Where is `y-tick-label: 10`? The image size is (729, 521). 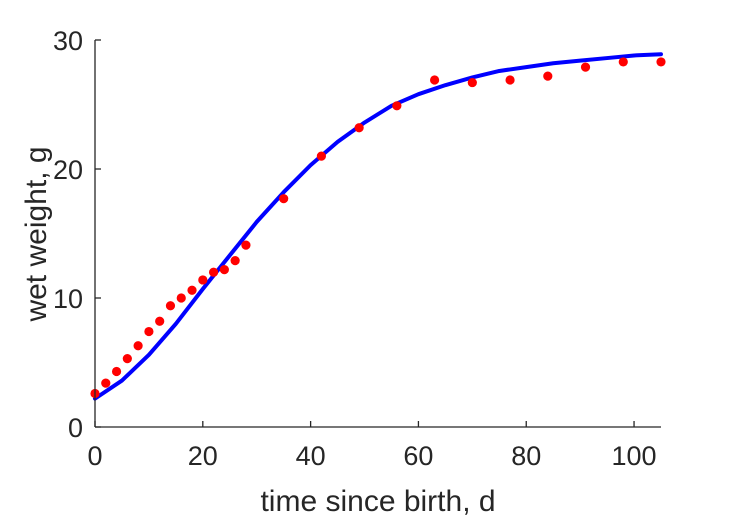
y-tick-label: 10 is located at coordinates (68, 299).